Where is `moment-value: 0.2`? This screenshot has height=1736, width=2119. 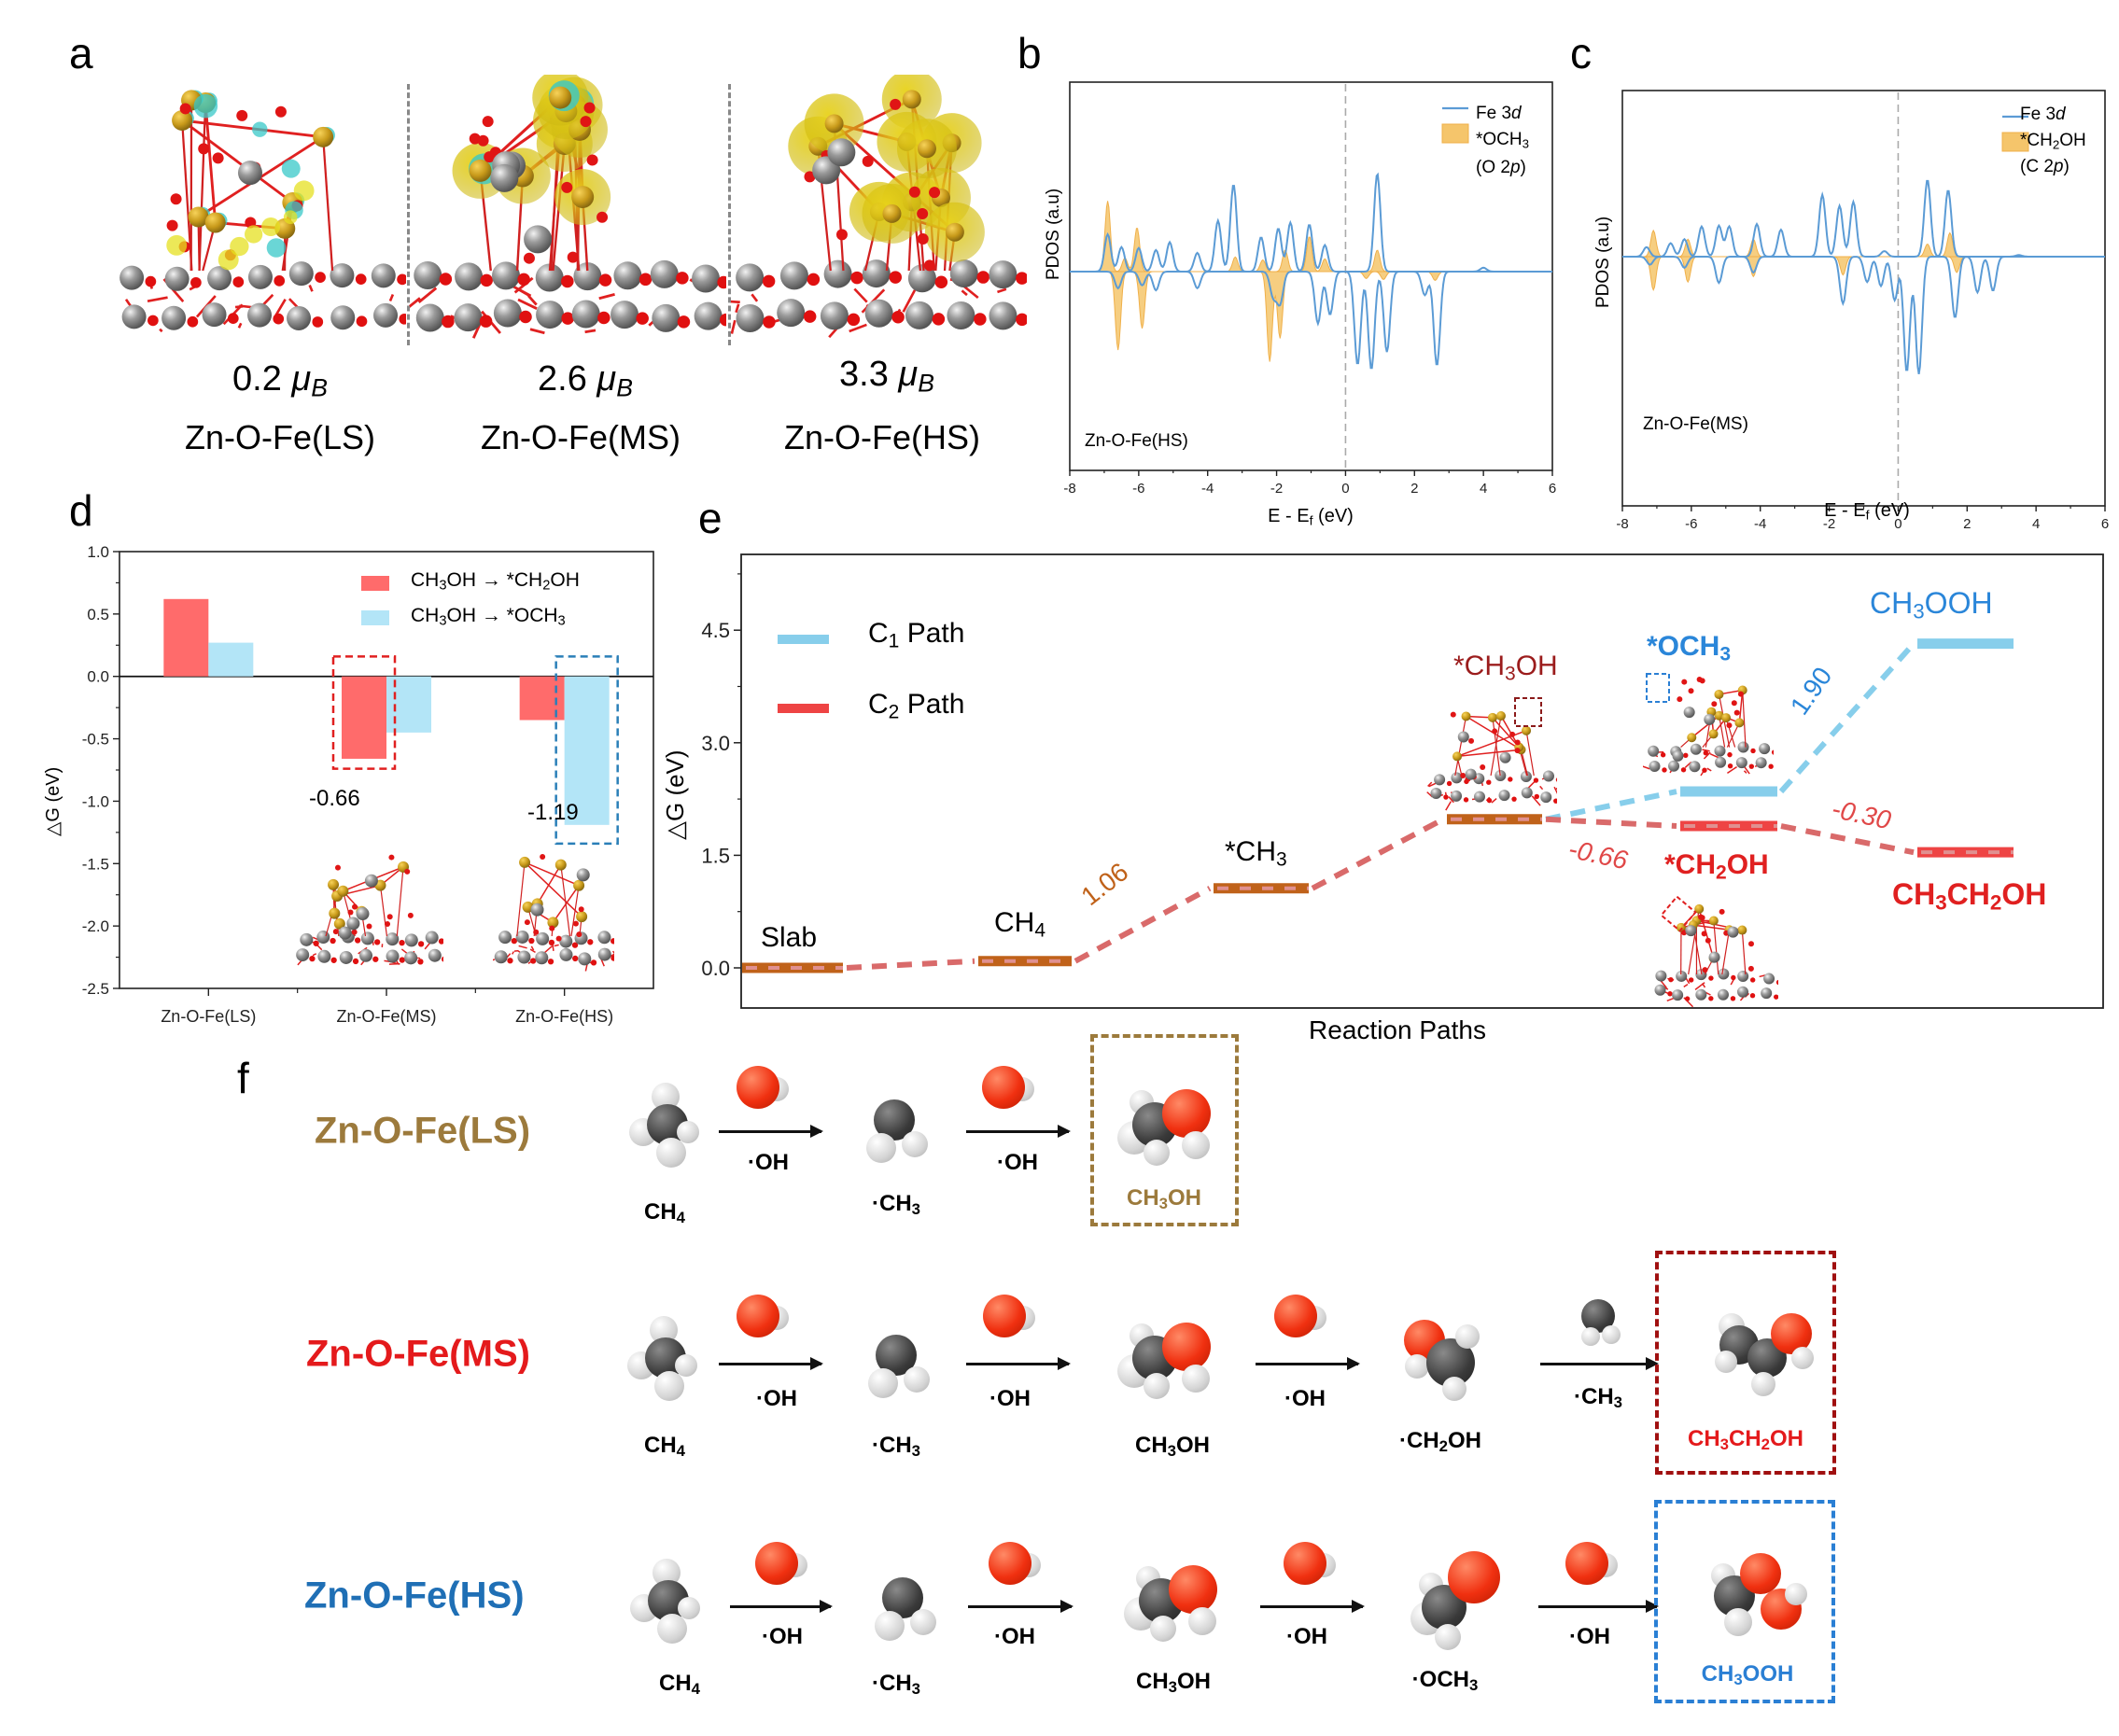
moment-value: 0.2 is located at coordinates (257, 379).